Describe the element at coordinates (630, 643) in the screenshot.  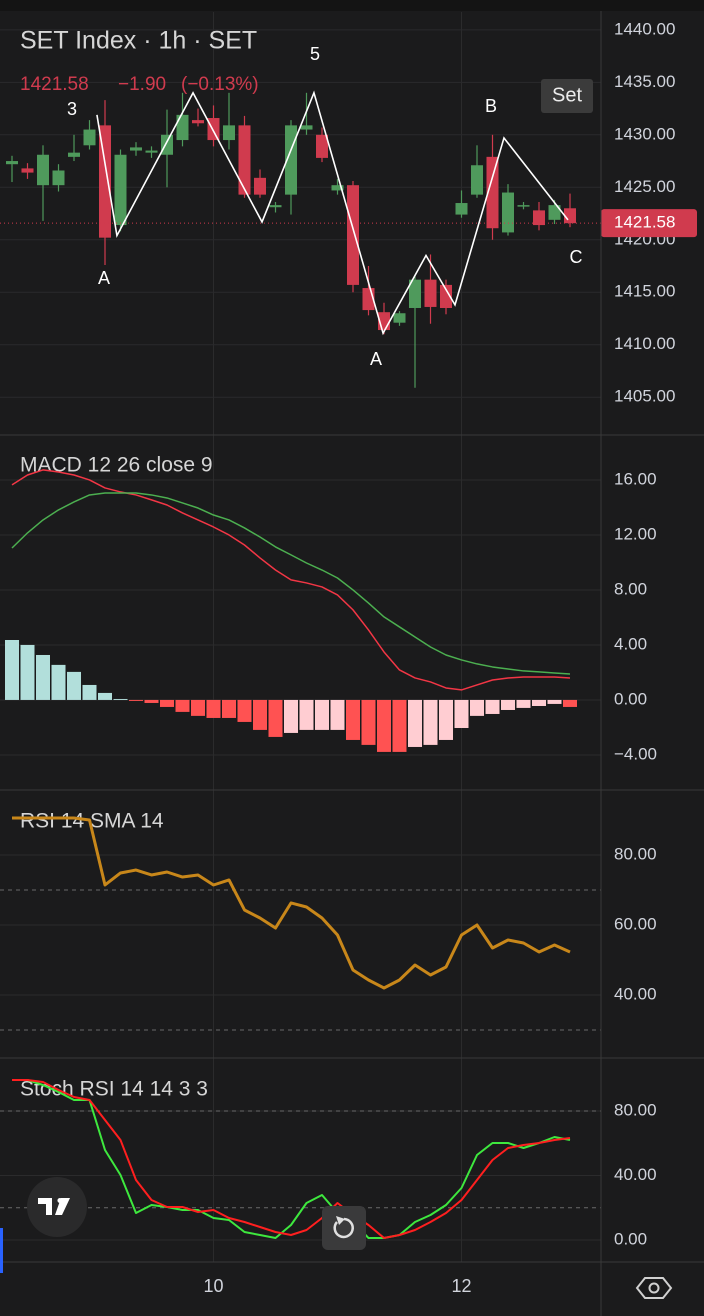
I see `y-tick-label: 4.00` at that location.